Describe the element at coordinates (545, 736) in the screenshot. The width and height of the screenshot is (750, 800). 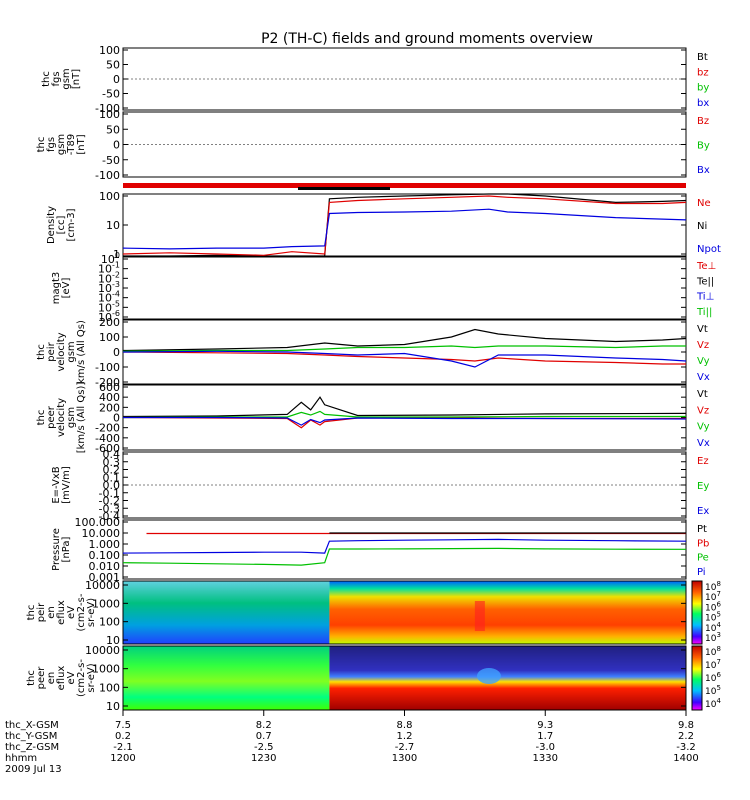
I see `footer-value: 1.7` at that location.